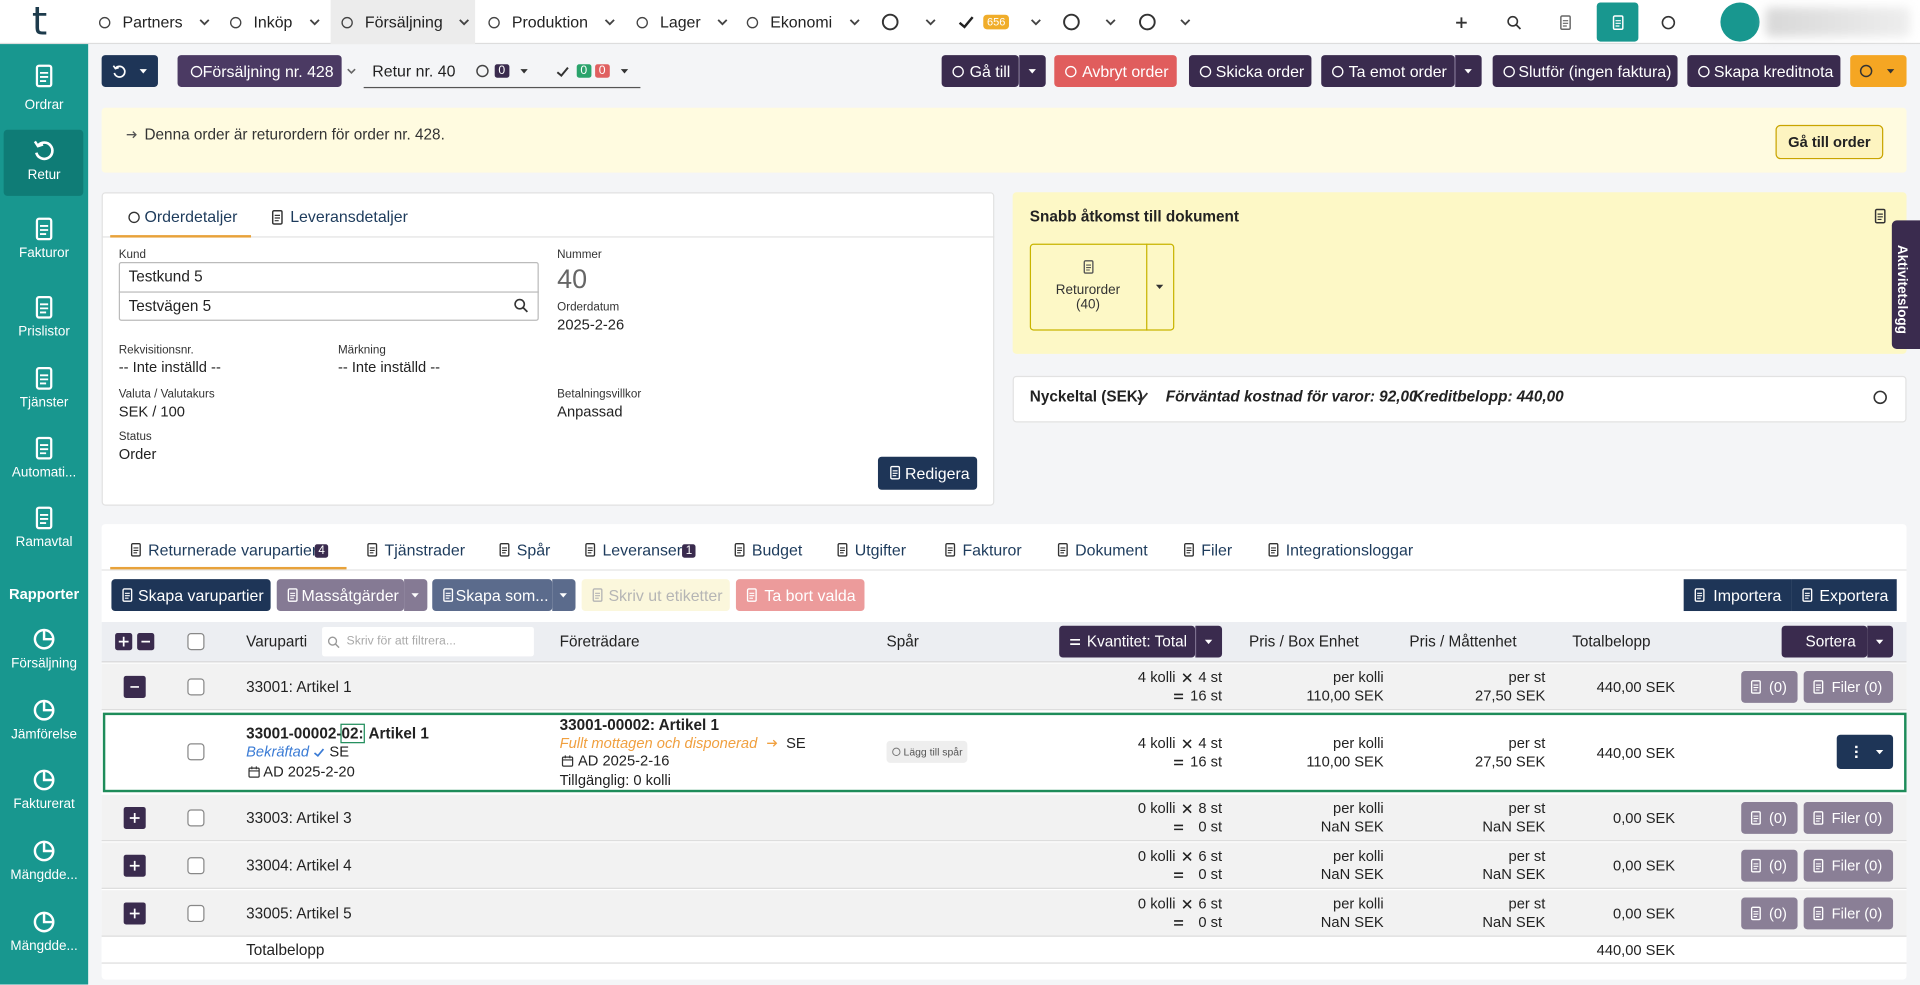  I want to click on activity-label: Aktivitetslogg, so click(1901, 289).